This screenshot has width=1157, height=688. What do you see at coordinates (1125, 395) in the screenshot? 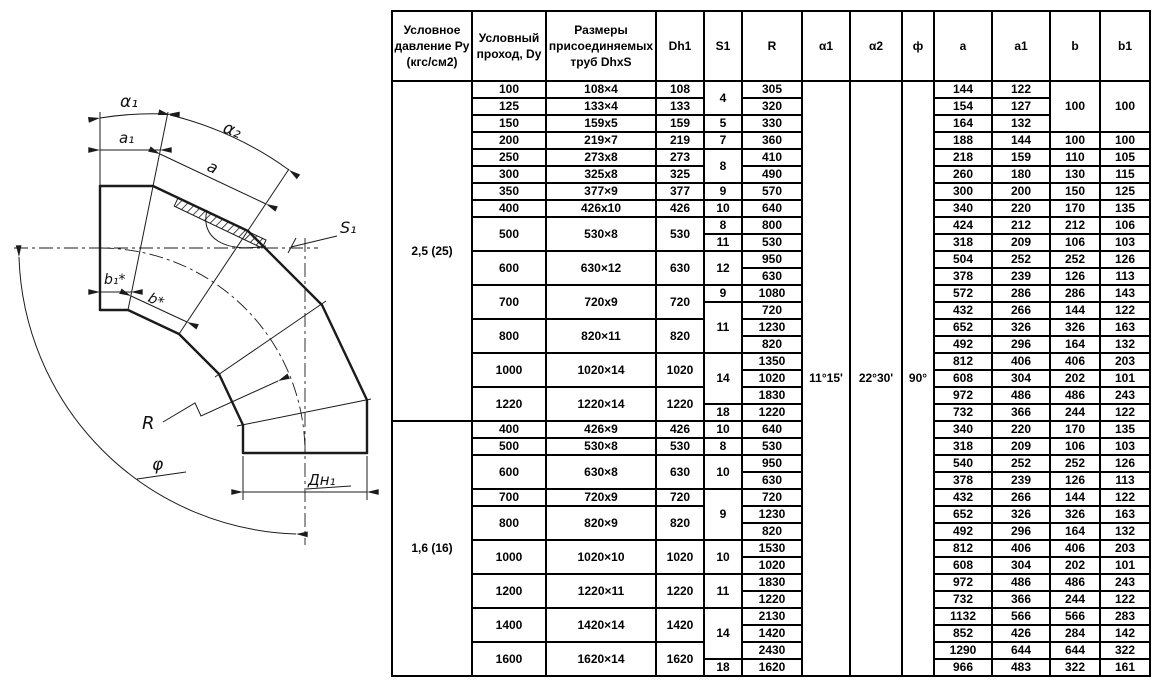
I see `table-cell: 243` at bounding box center [1125, 395].